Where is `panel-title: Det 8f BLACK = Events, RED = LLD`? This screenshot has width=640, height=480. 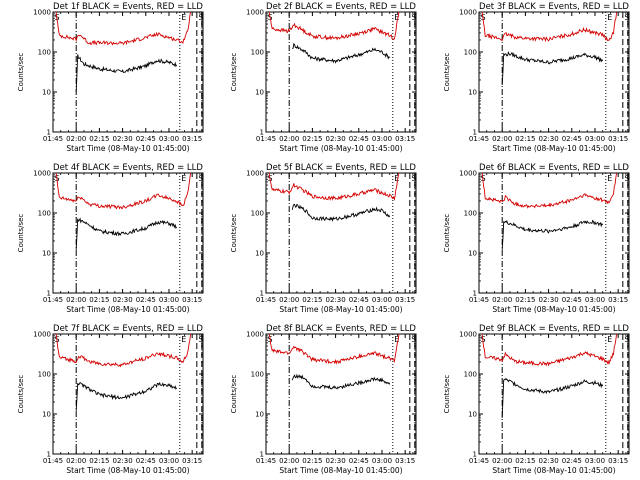
panel-title: Det 8f BLACK = Events, RED = LLD is located at coordinates (341, 329).